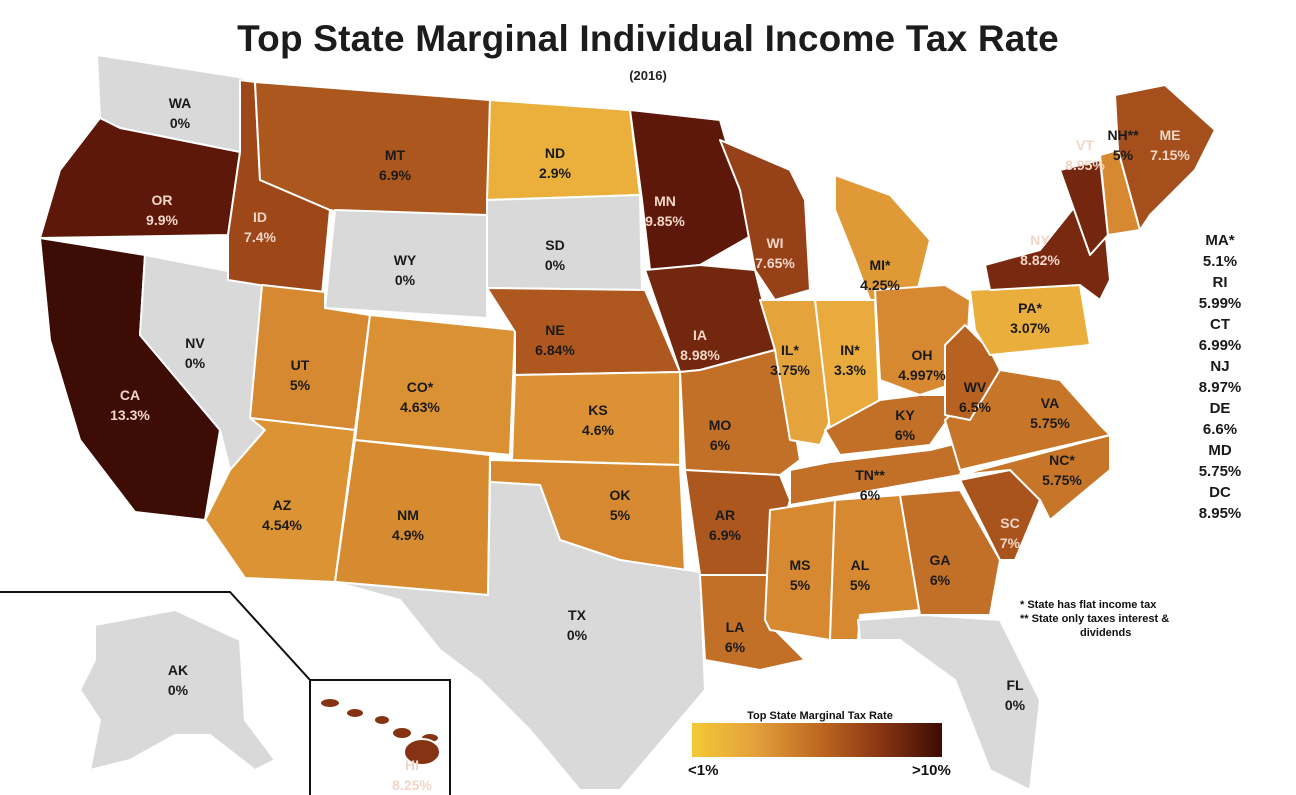 The height and width of the screenshot is (795, 1296). What do you see at coordinates (408, 535) in the screenshot?
I see `state-rate-nm: 4.9%` at bounding box center [408, 535].